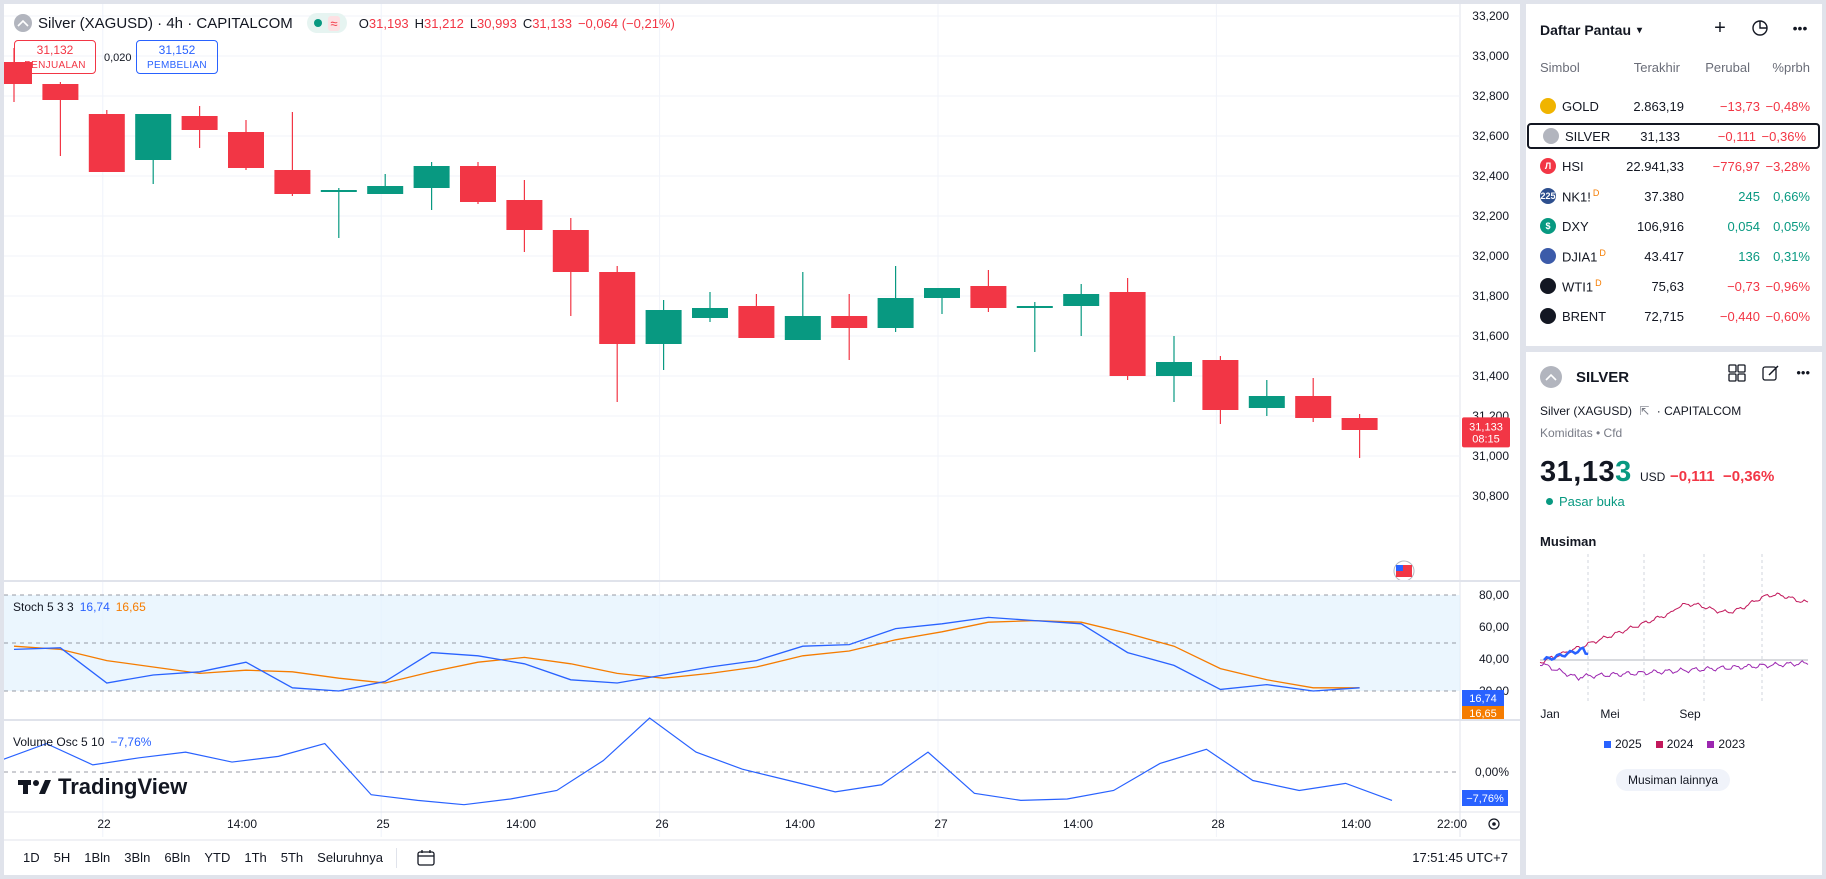 The width and height of the screenshot is (1826, 879). I want to click on add-symbol-icon: +, so click(1720, 27).